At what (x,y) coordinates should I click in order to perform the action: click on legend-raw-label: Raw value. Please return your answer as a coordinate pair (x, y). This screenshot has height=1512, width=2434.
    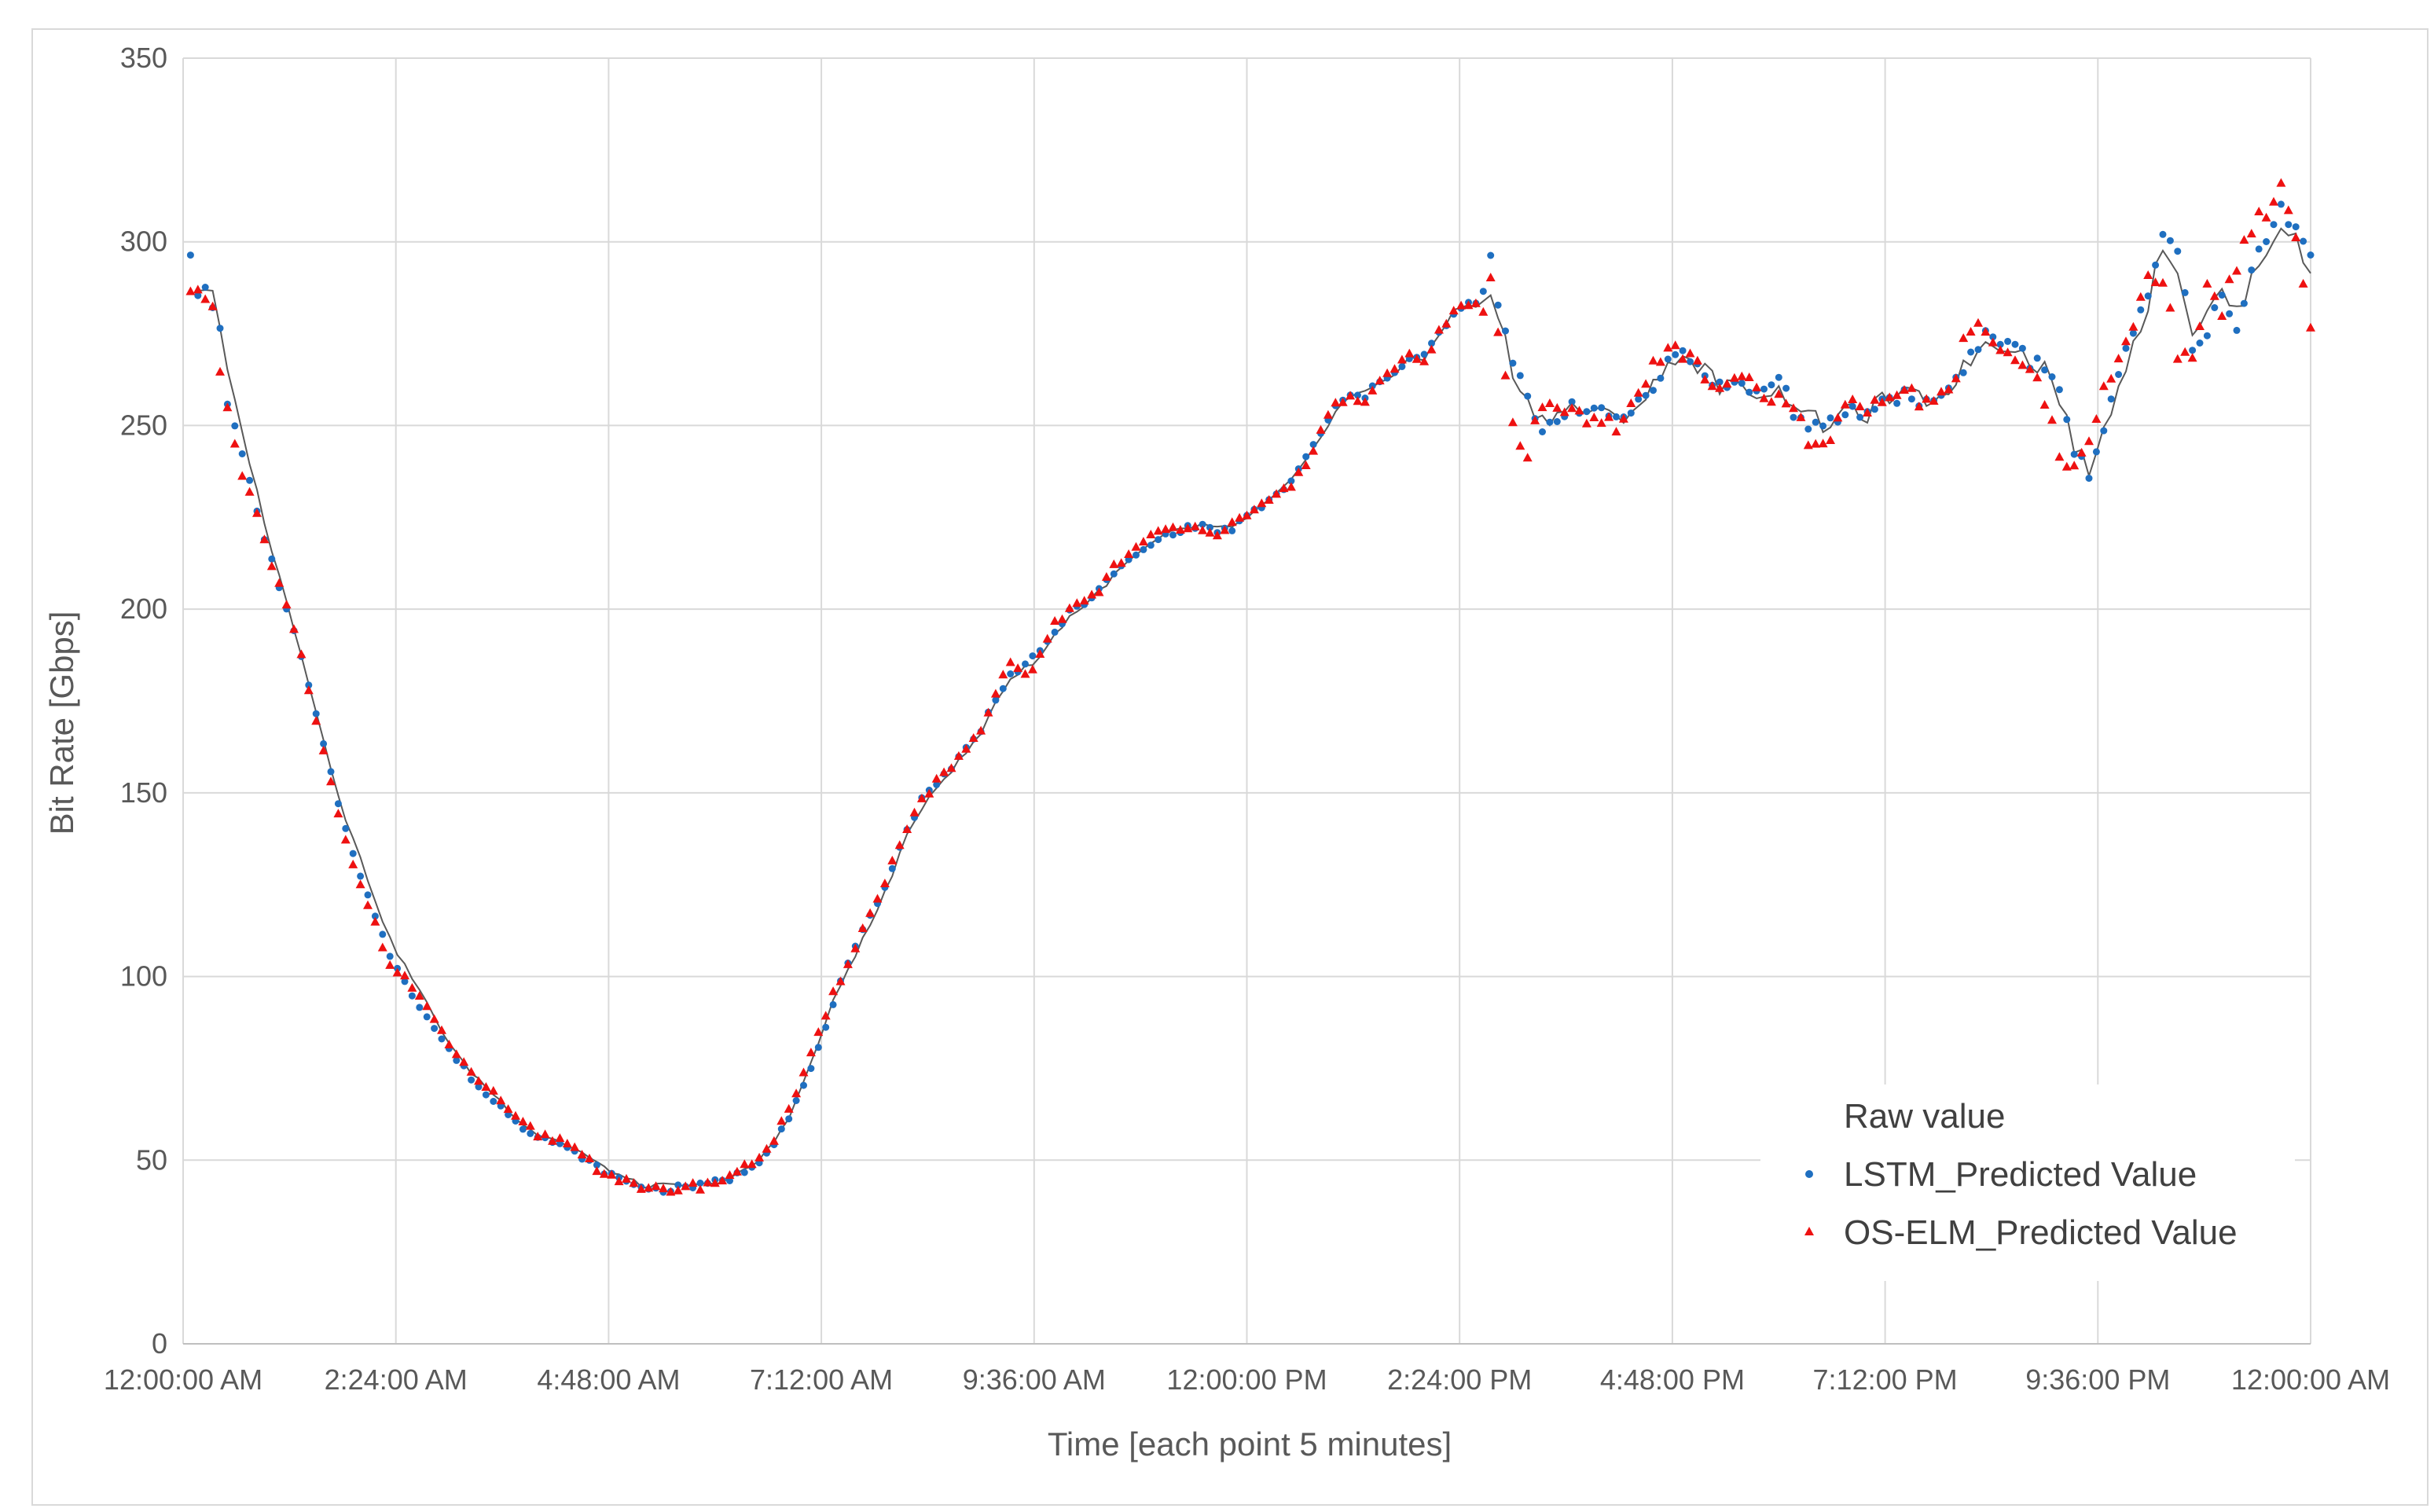
    Looking at the image, I should click on (1924, 1116).